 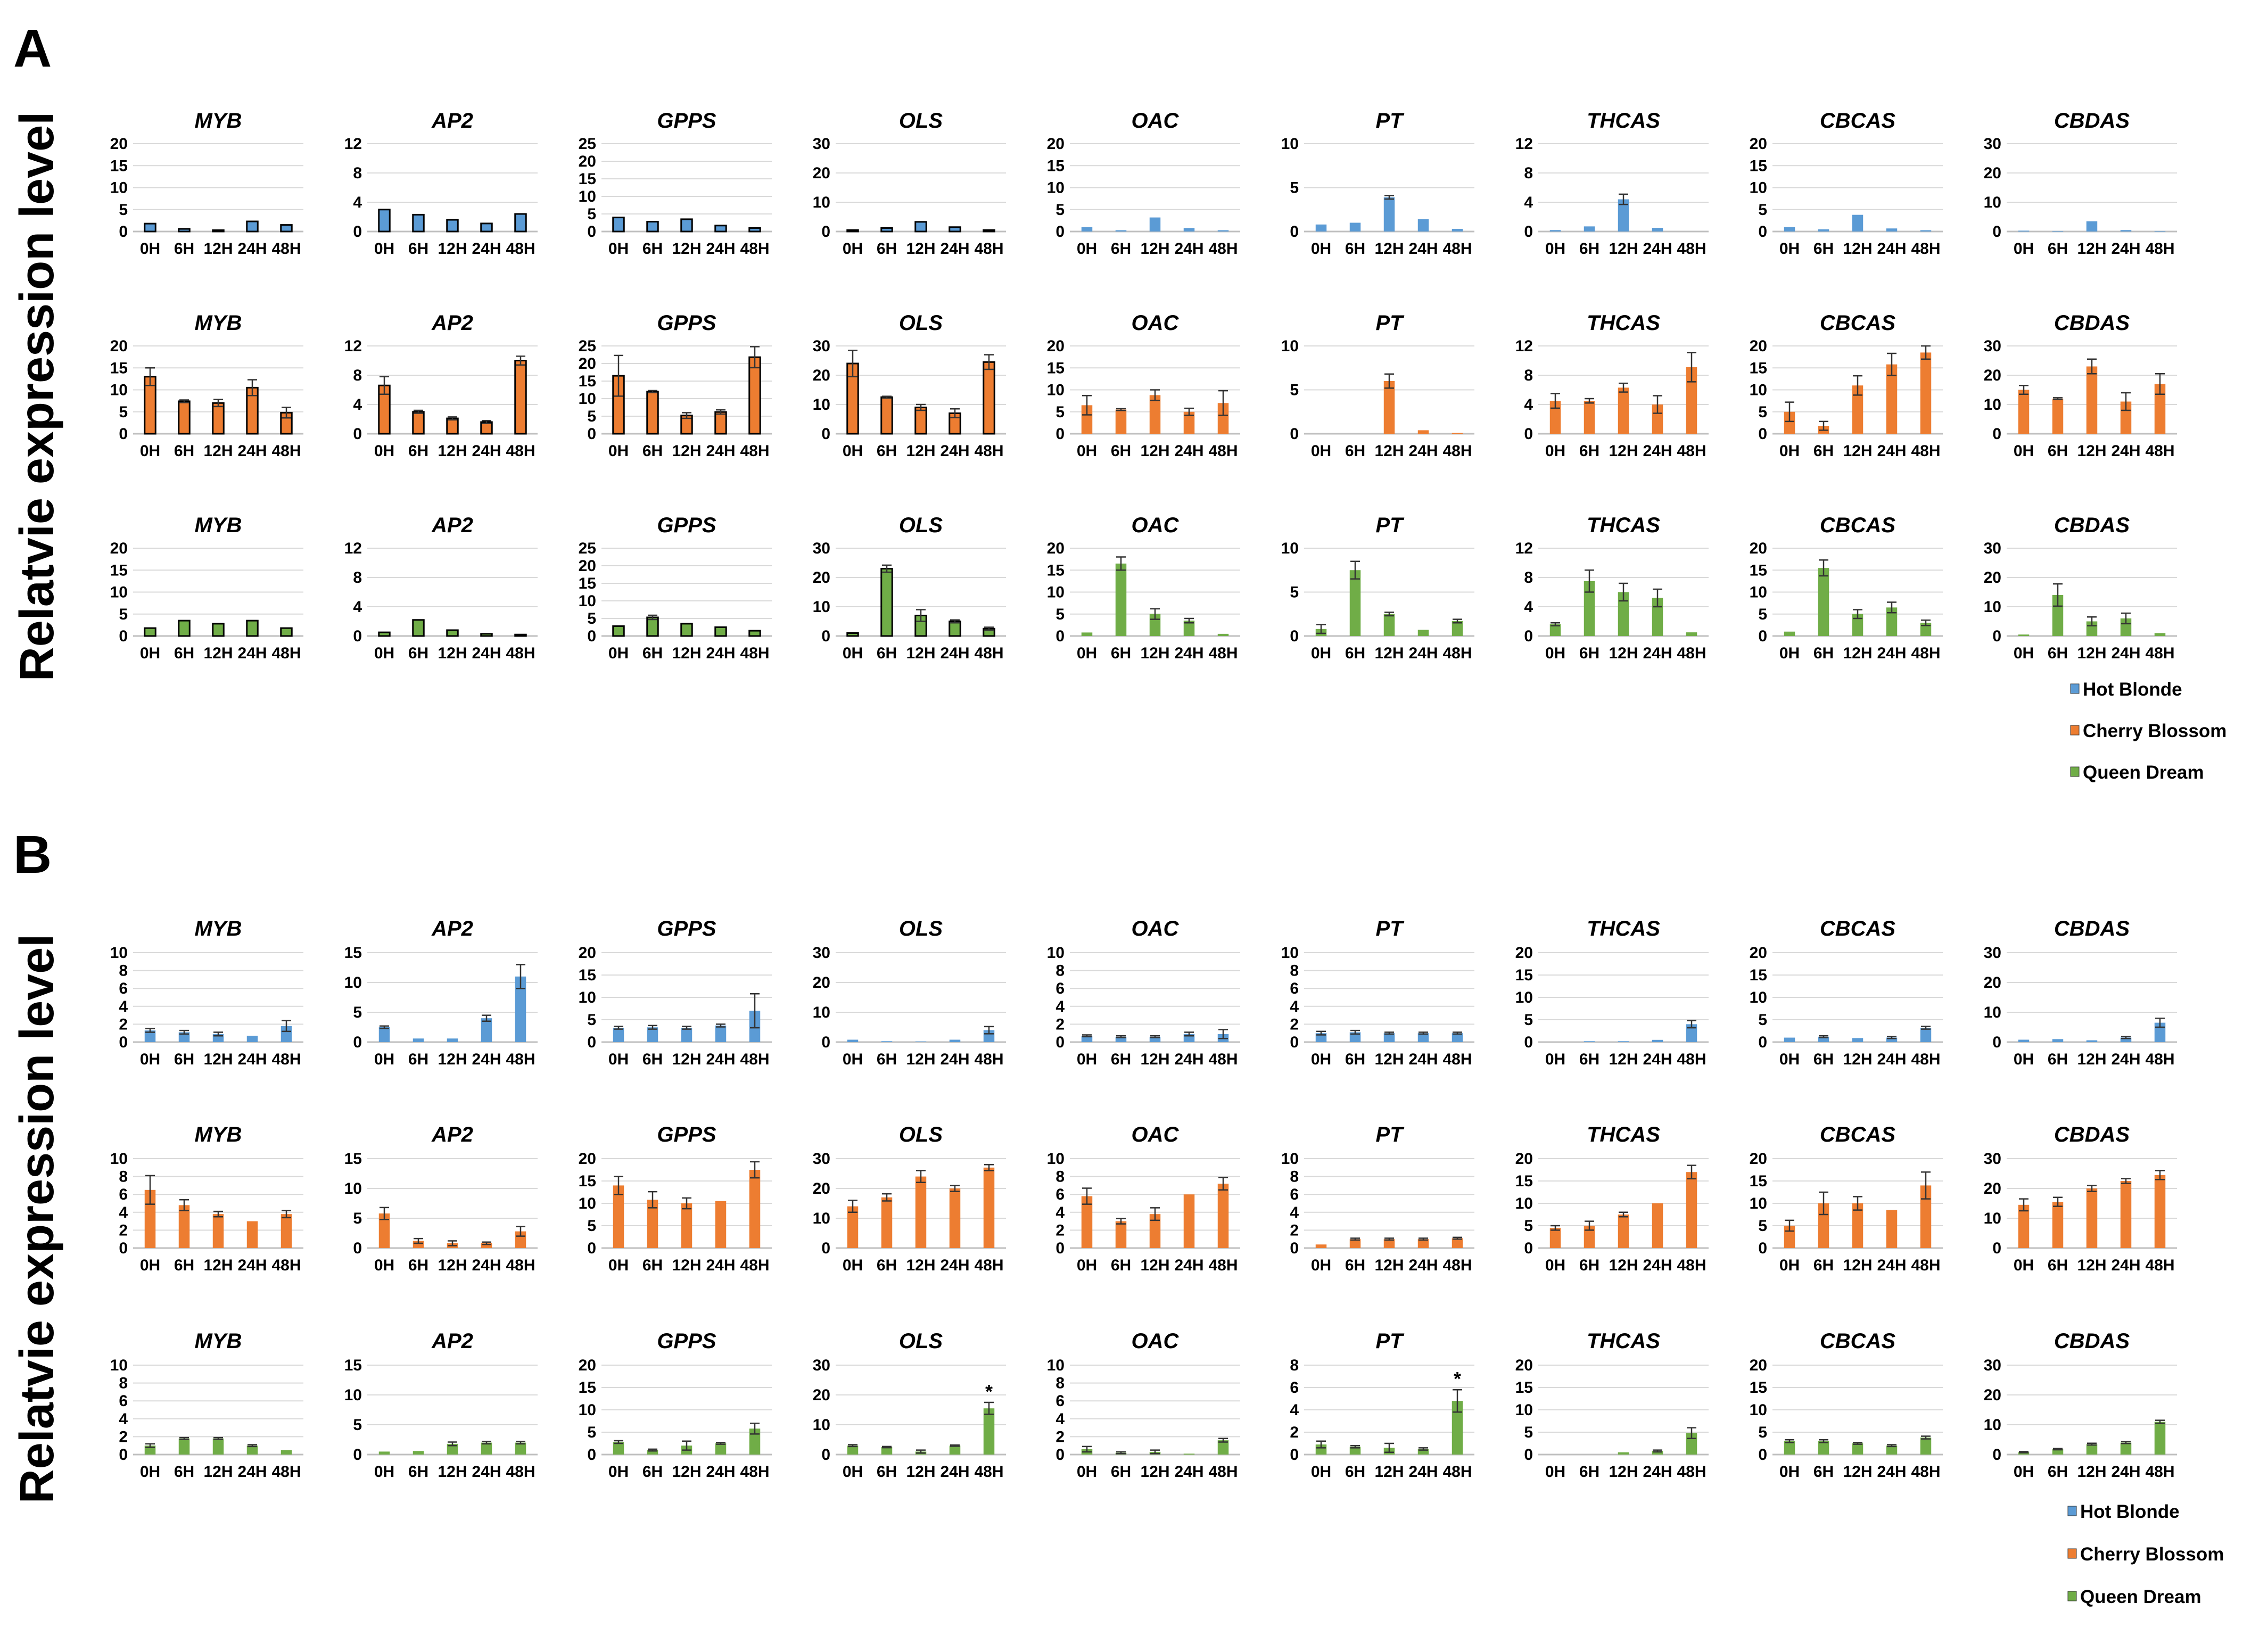 What do you see at coordinates (2080, 992) in the screenshot?
I see `chart-b-cbdas-hot-blonde: CBDAS 0 10 20 30 0H 6H 12H 24H 48H` at bounding box center [2080, 992].